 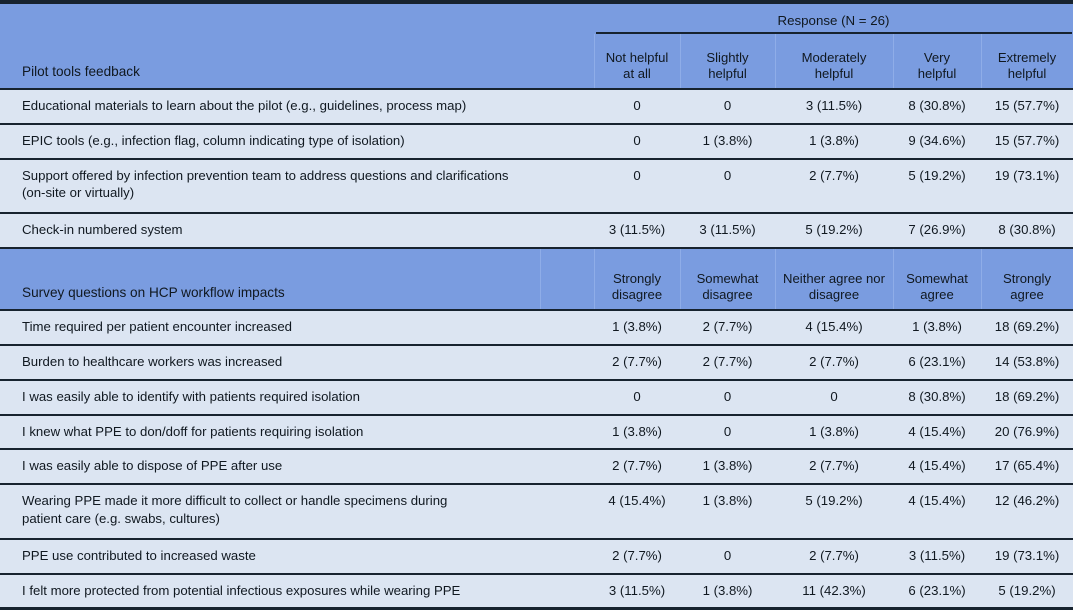 I want to click on column-header-moderately-helpful: Moderately helpful, so click(x=834, y=61).